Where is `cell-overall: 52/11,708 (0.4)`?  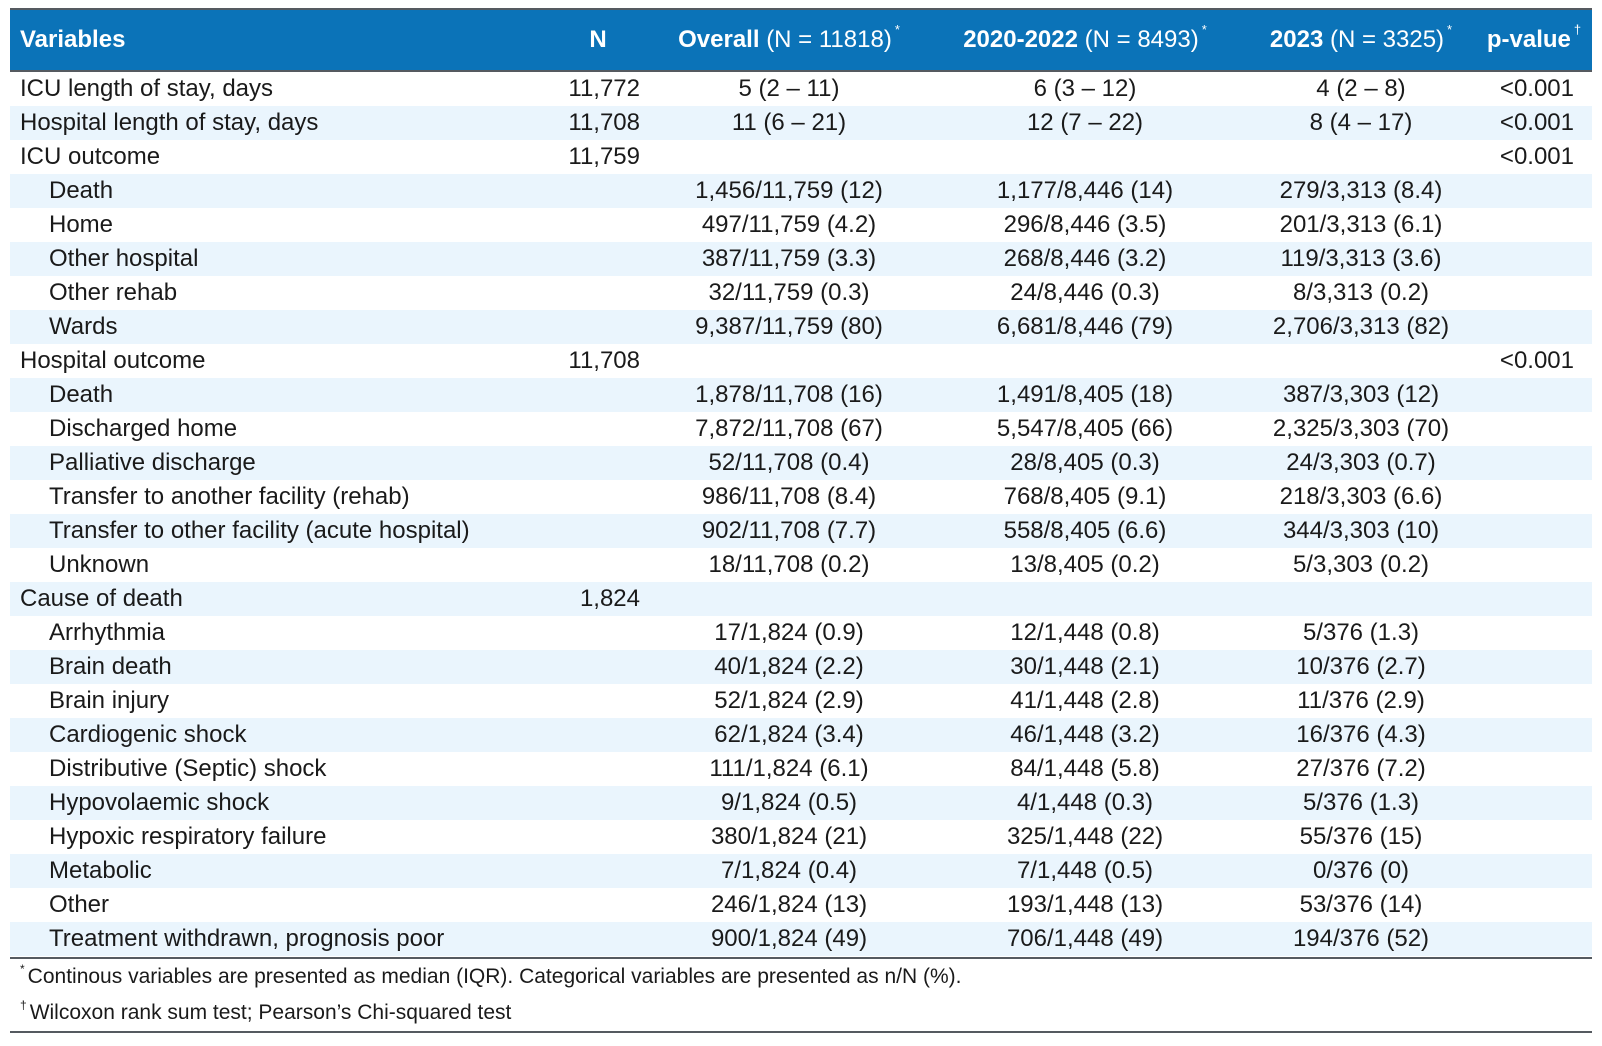
cell-overall: 52/11,708 (0.4) is located at coordinates (789, 462).